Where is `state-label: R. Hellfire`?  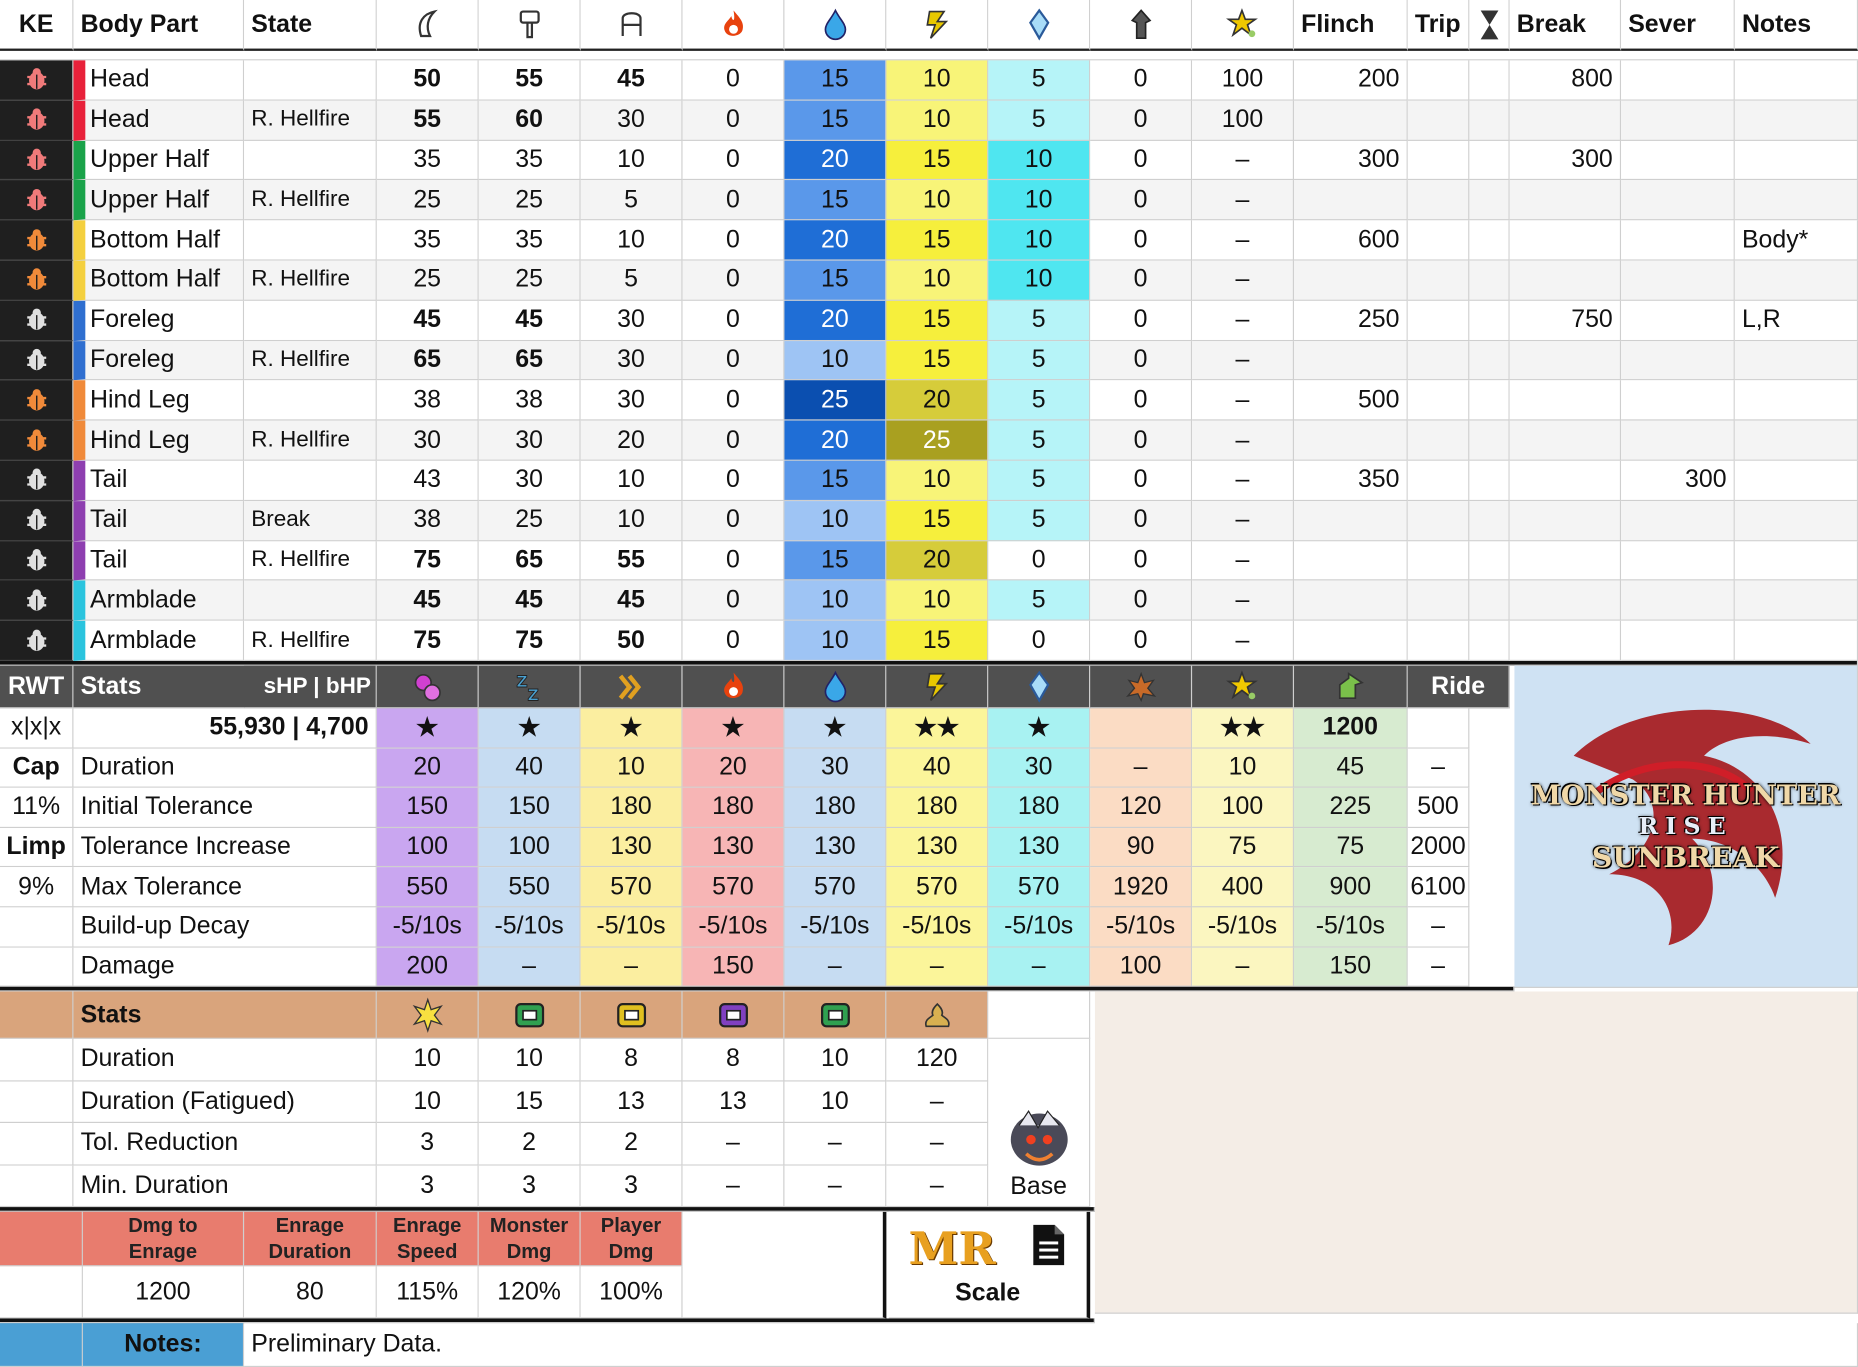
state-label: R. Hellfire is located at coordinates (301, 119).